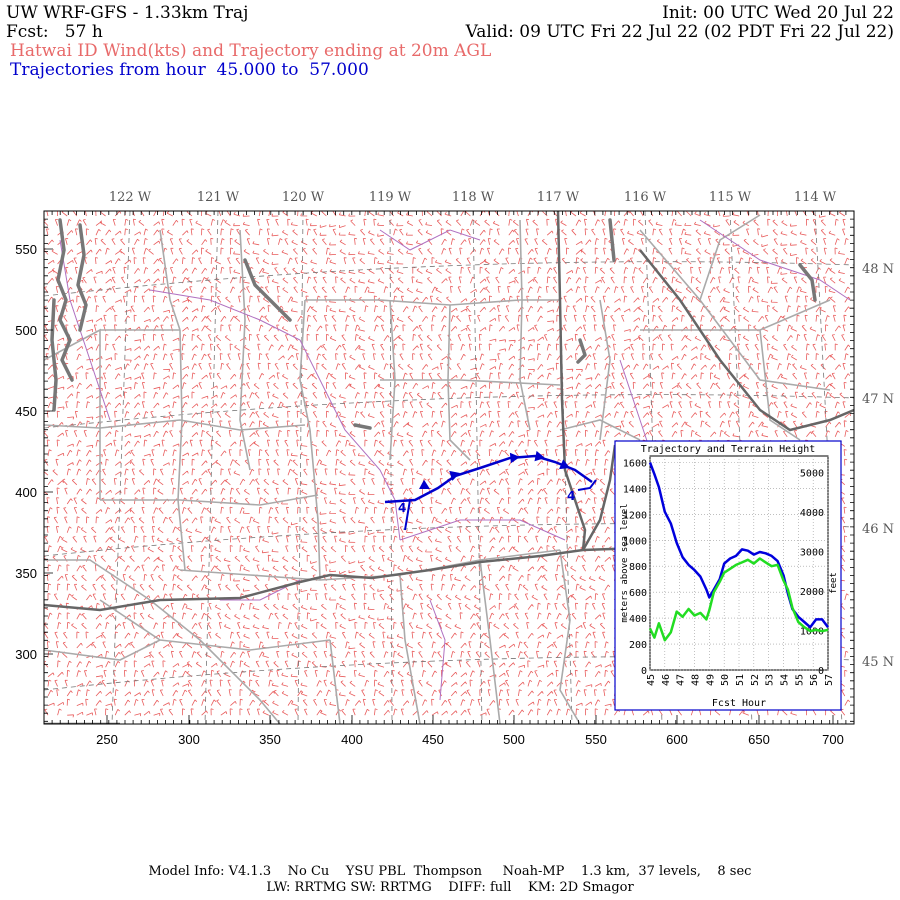 The image size is (900, 900). I want to click on inset-x-tick: 51, so click(740, 680).